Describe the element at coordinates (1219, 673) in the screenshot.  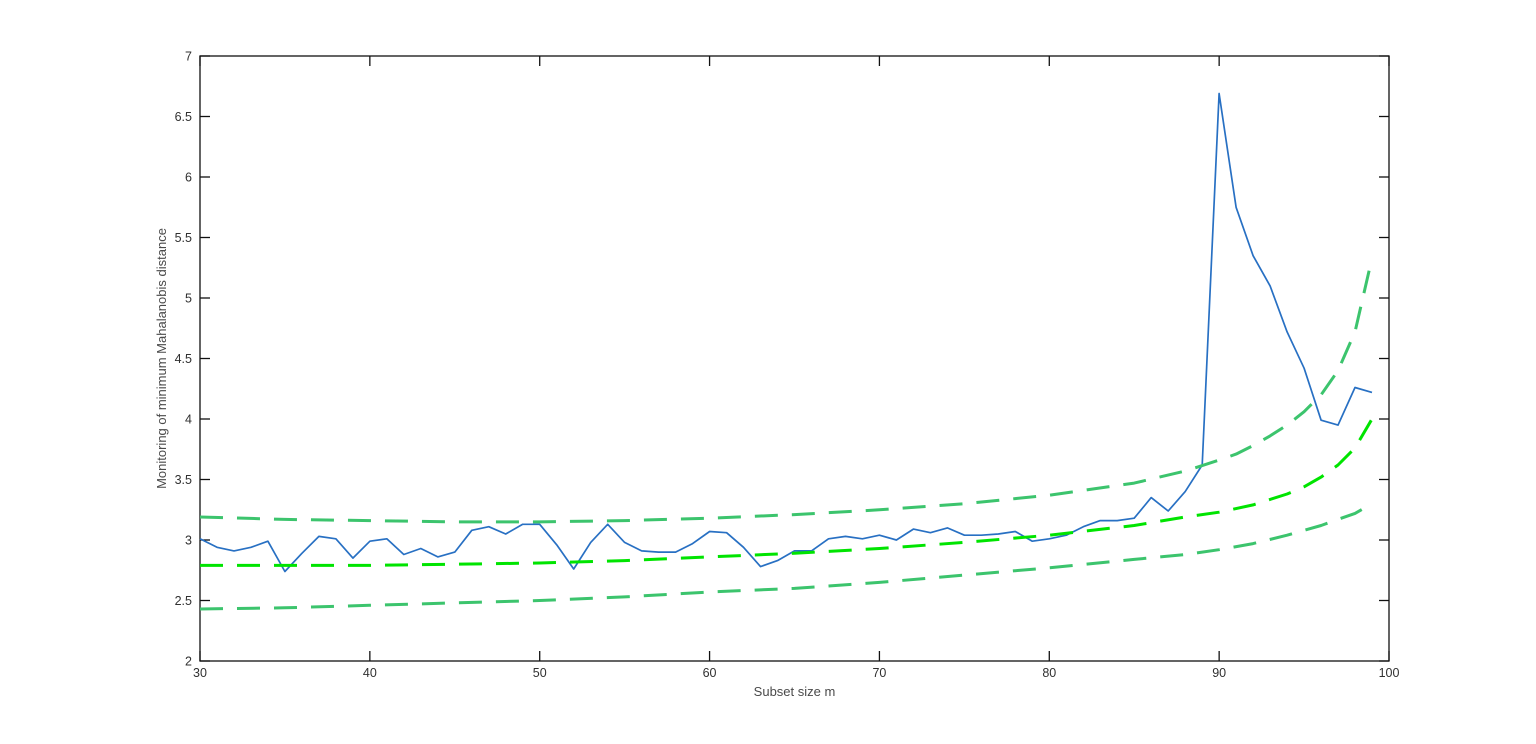
I see `x-tick-label-90: 90` at that location.